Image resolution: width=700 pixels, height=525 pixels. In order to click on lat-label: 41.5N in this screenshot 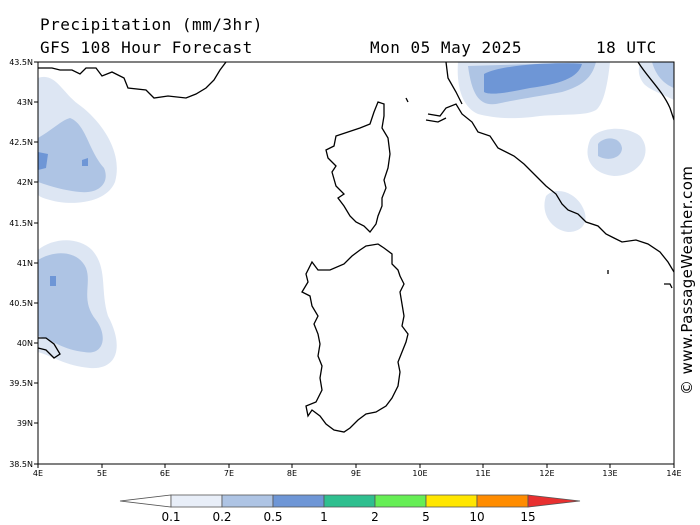, I will do `click(21, 223)`.